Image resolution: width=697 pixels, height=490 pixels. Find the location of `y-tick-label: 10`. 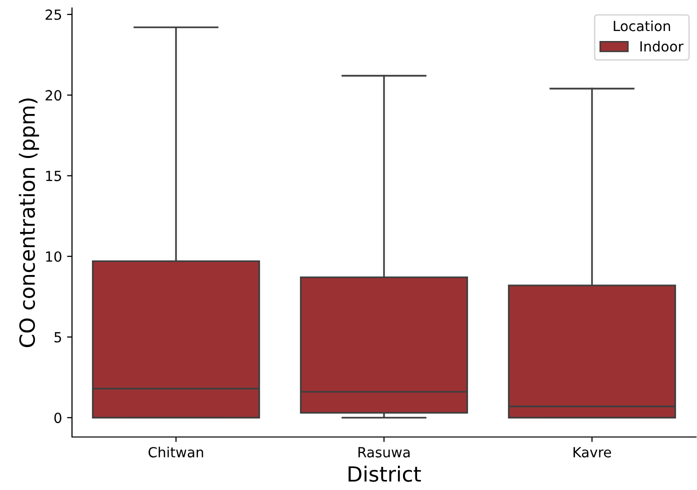

y-tick-label: 10 is located at coordinates (54, 256).